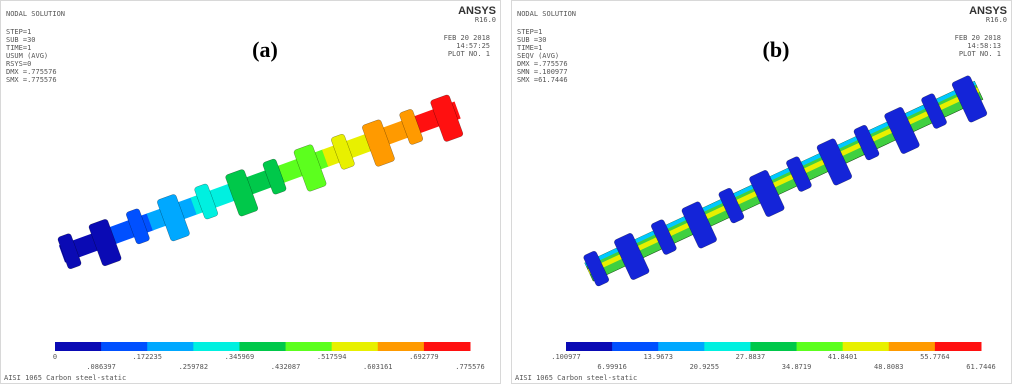 The height and width of the screenshot is (385, 1013). What do you see at coordinates (538, 56) in the screenshot?
I see `info-line: SEQV (AVG)` at bounding box center [538, 56].